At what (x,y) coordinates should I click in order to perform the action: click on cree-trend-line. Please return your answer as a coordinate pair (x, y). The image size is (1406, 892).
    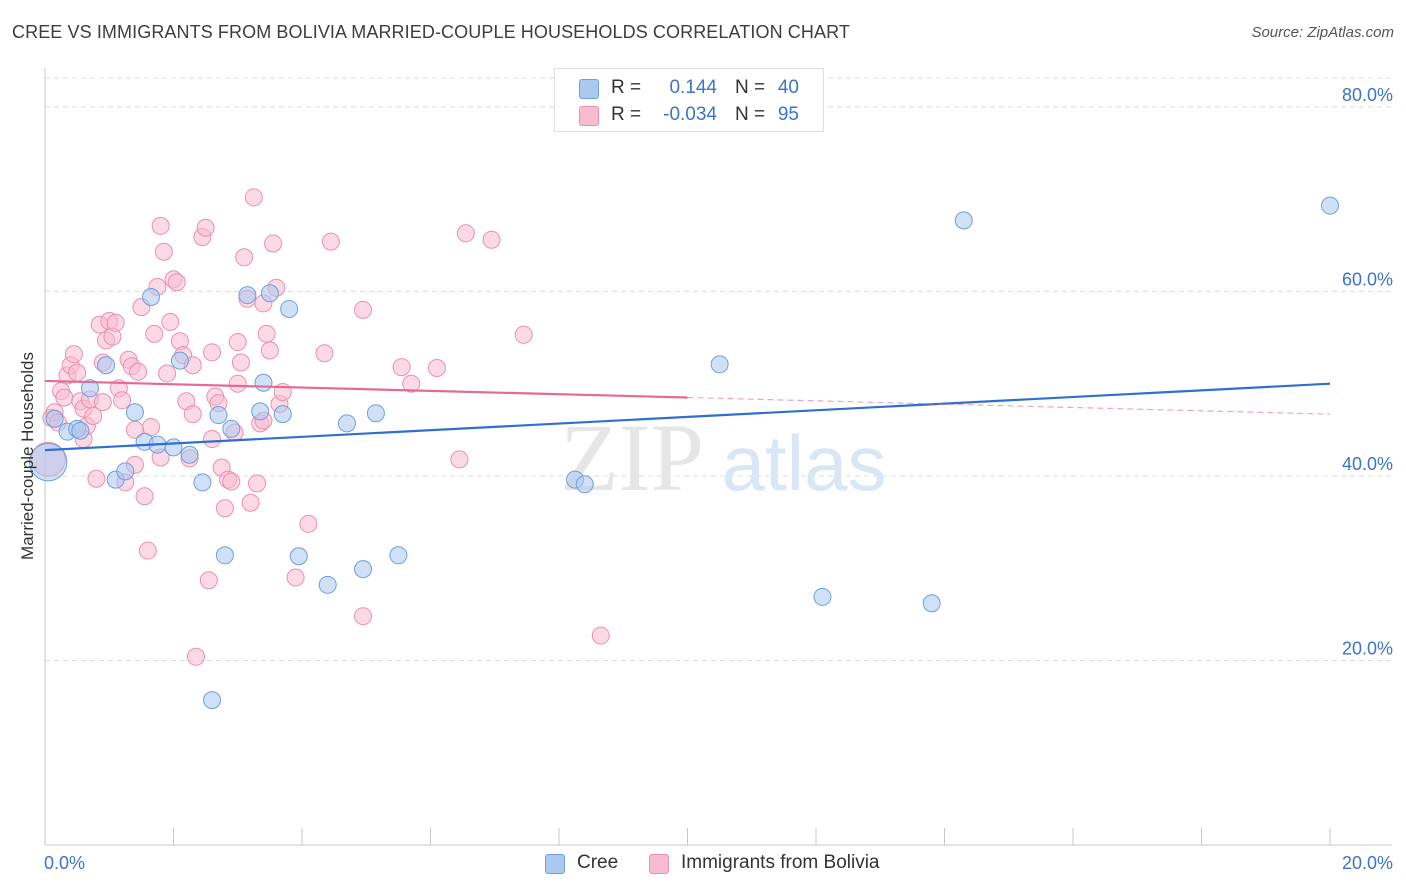
    Looking at the image, I should click on (687, 417).